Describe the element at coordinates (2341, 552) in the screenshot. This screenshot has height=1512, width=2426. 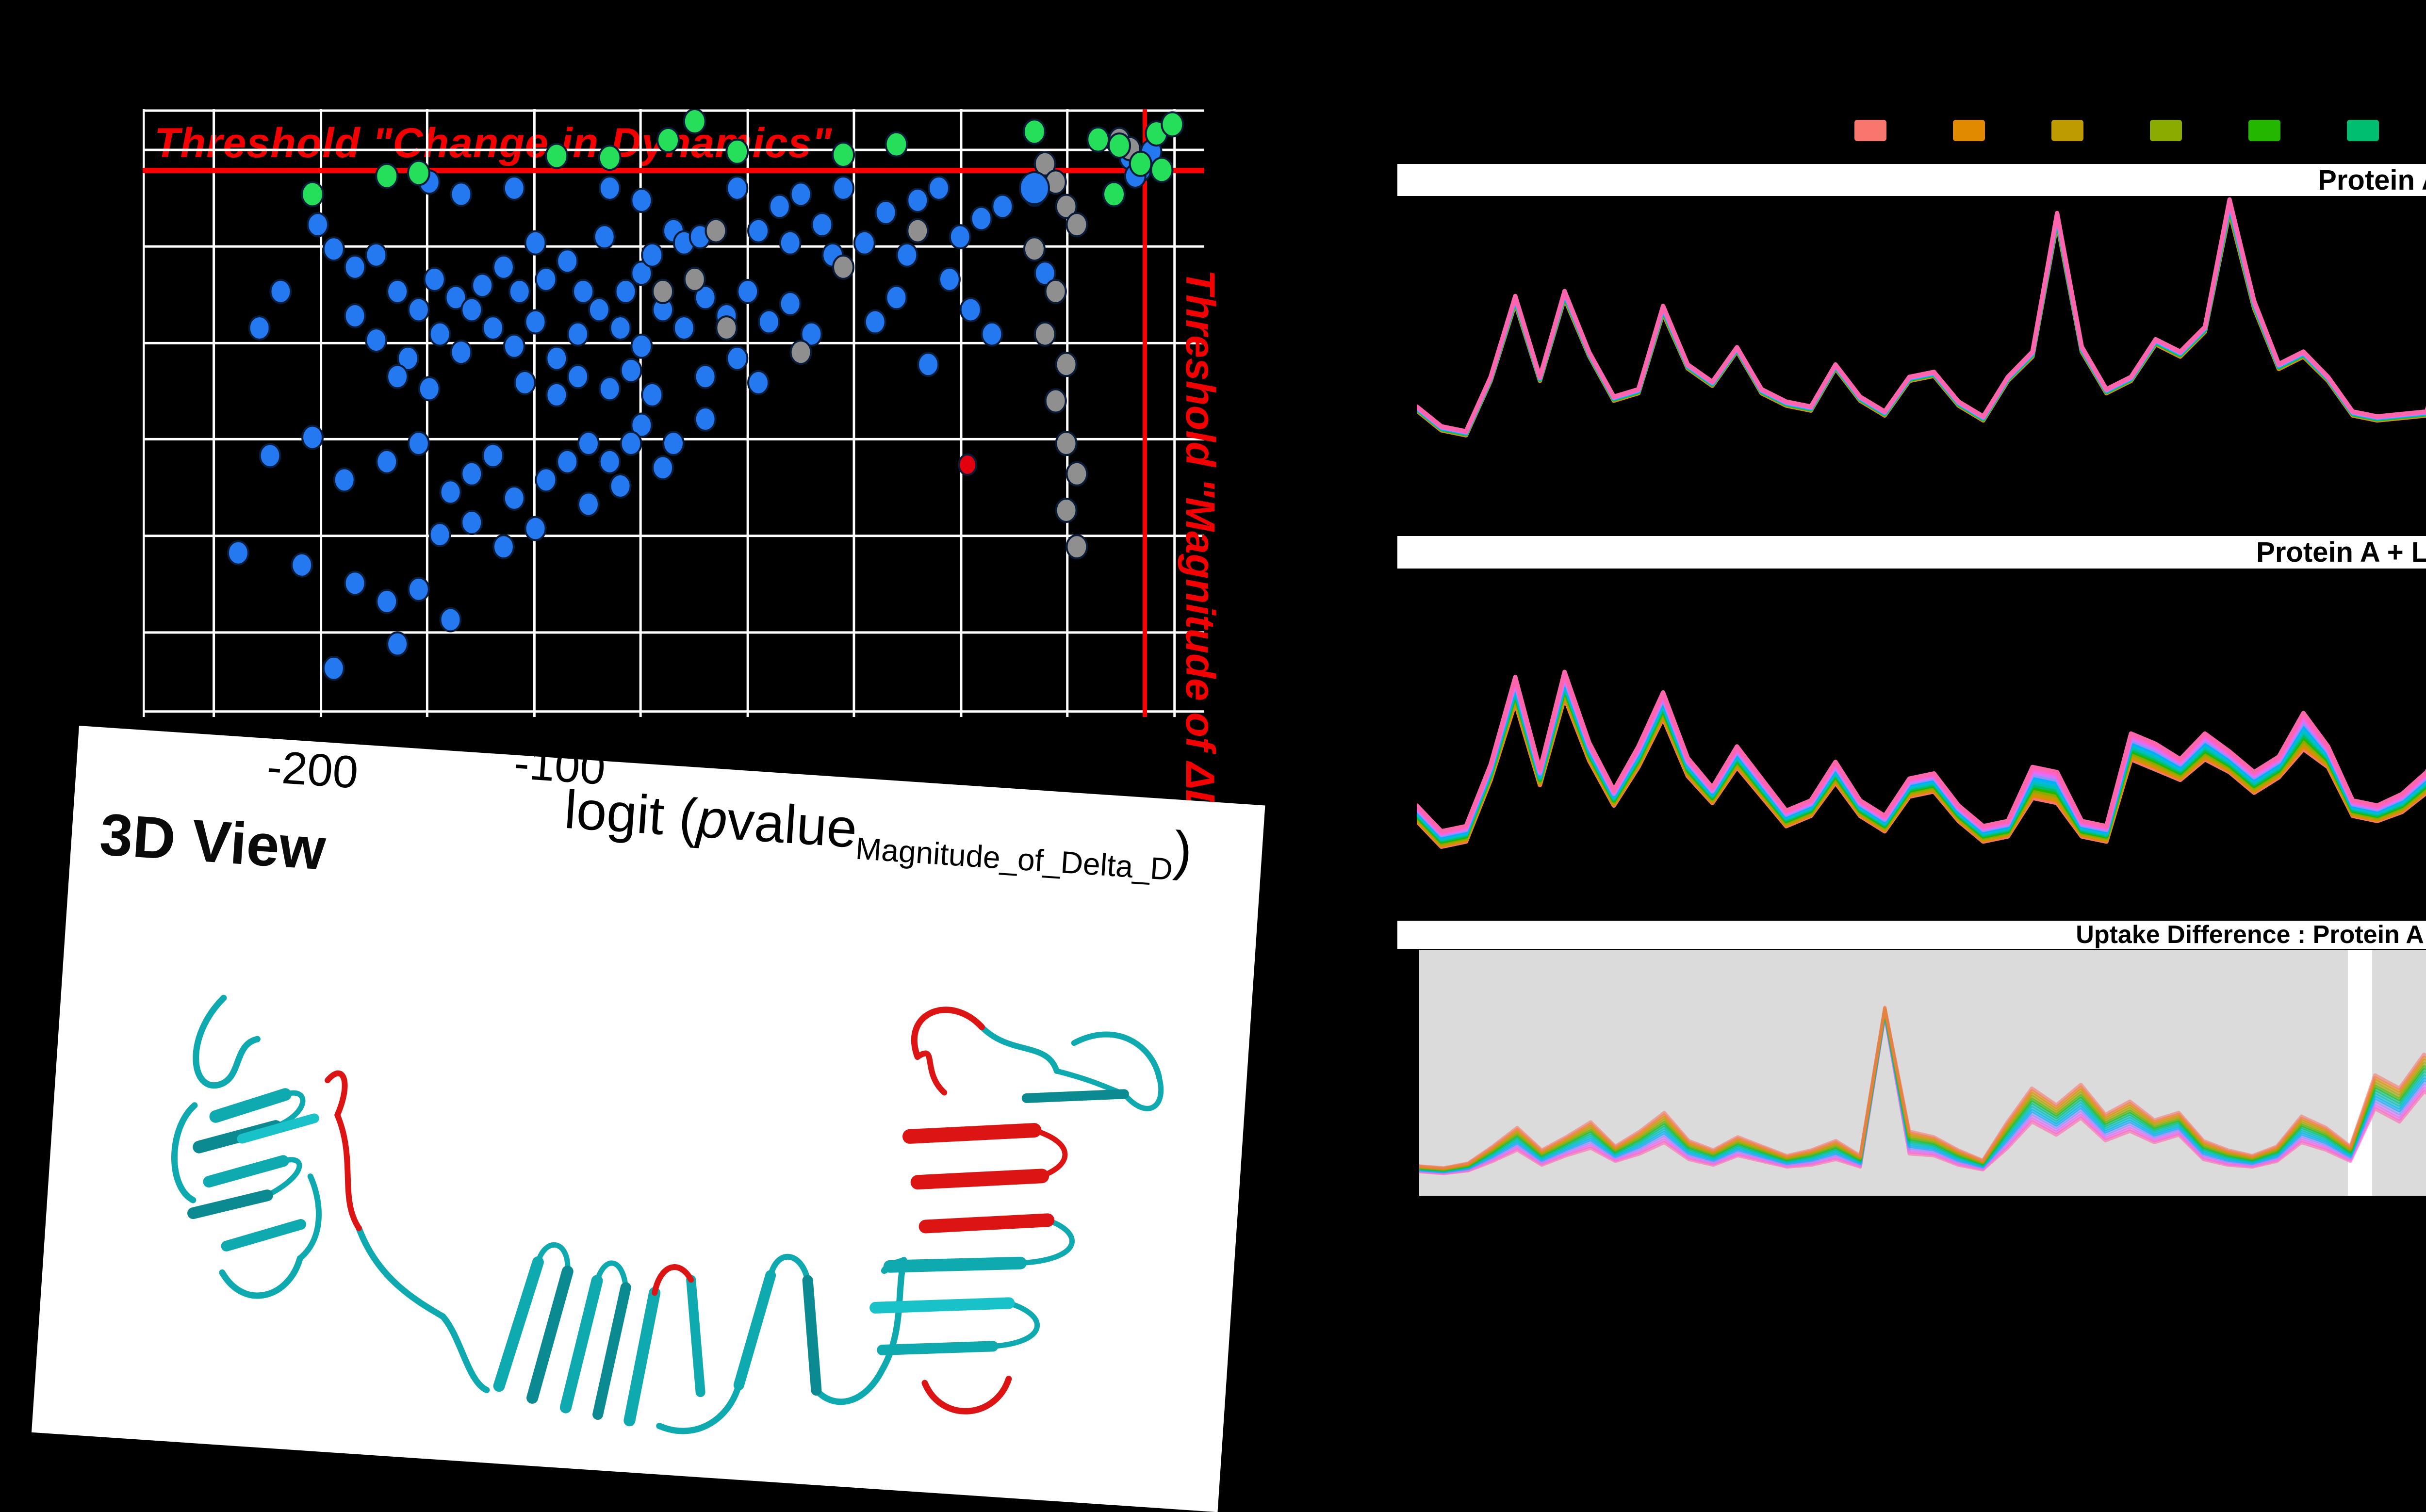
I see `panel-title-text: Protein A + Ligand` at that location.